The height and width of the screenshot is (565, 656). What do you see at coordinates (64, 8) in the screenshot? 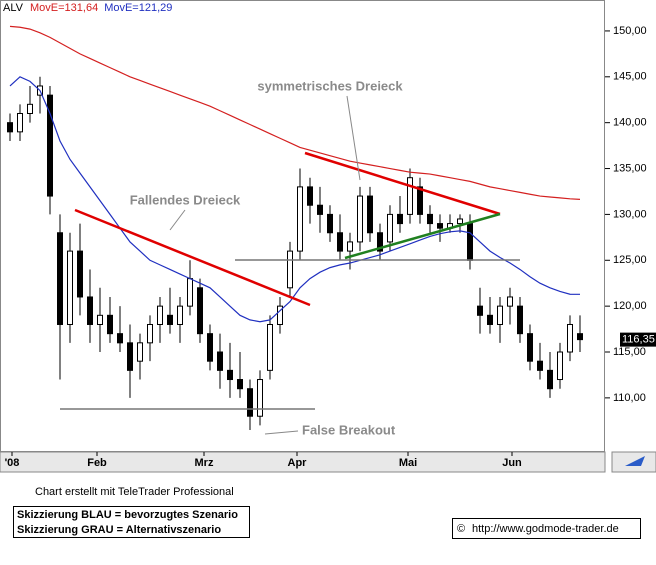
I see `legend-entry: MovE=131,64` at bounding box center [64, 8].